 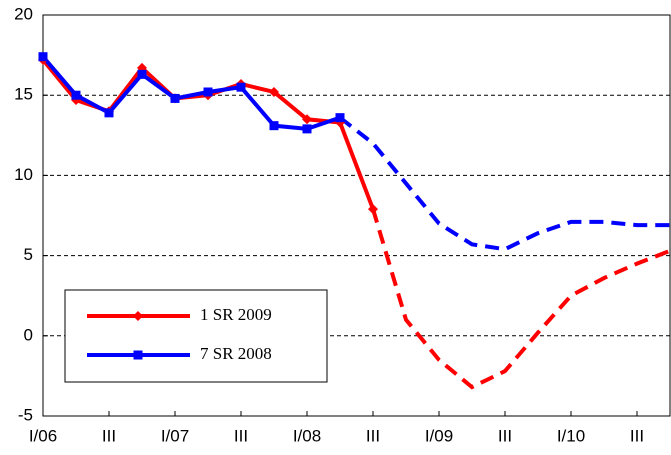 I want to click on x-tick-label: I/07, so click(x=175, y=435).